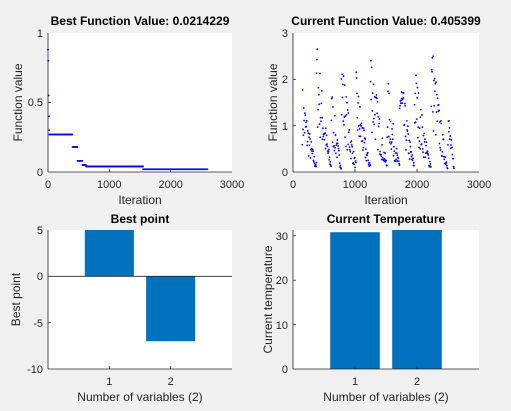  Describe the element at coordinates (109, 382) in the screenshot. I see `x-tick-label: 1` at that location.